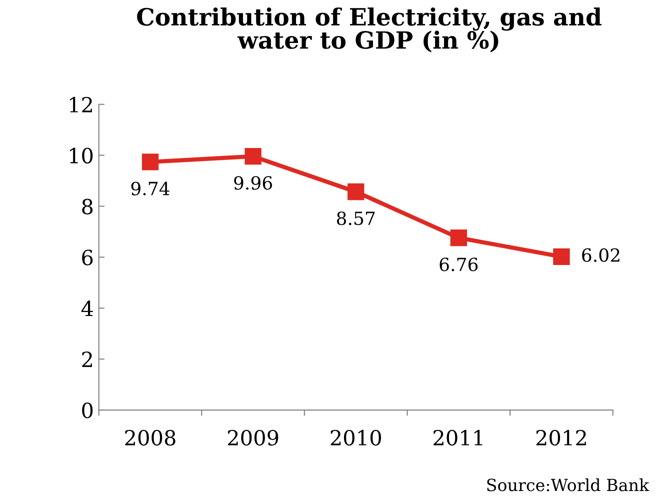 This screenshot has width=659, height=497. What do you see at coordinates (355, 438) in the screenshot?
I see `x-tick-label: 2010` at bounding box center [355, 438].